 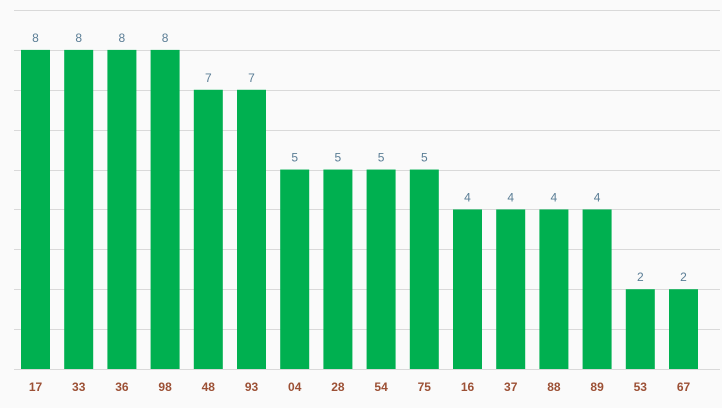 What do you see at coordinates (554, 387) in the screenshot?
I see `x-tick-label: 88` at bounding box center [554, 387].